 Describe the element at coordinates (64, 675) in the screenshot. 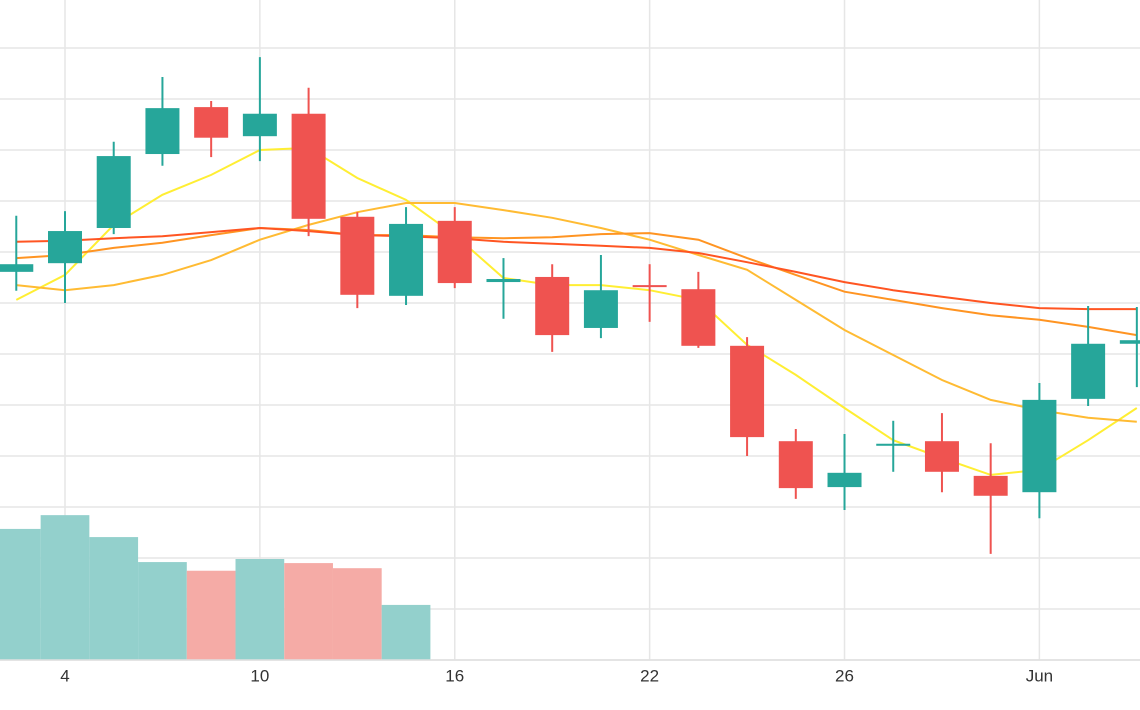

I see `x-tick-label: 4` at that location.